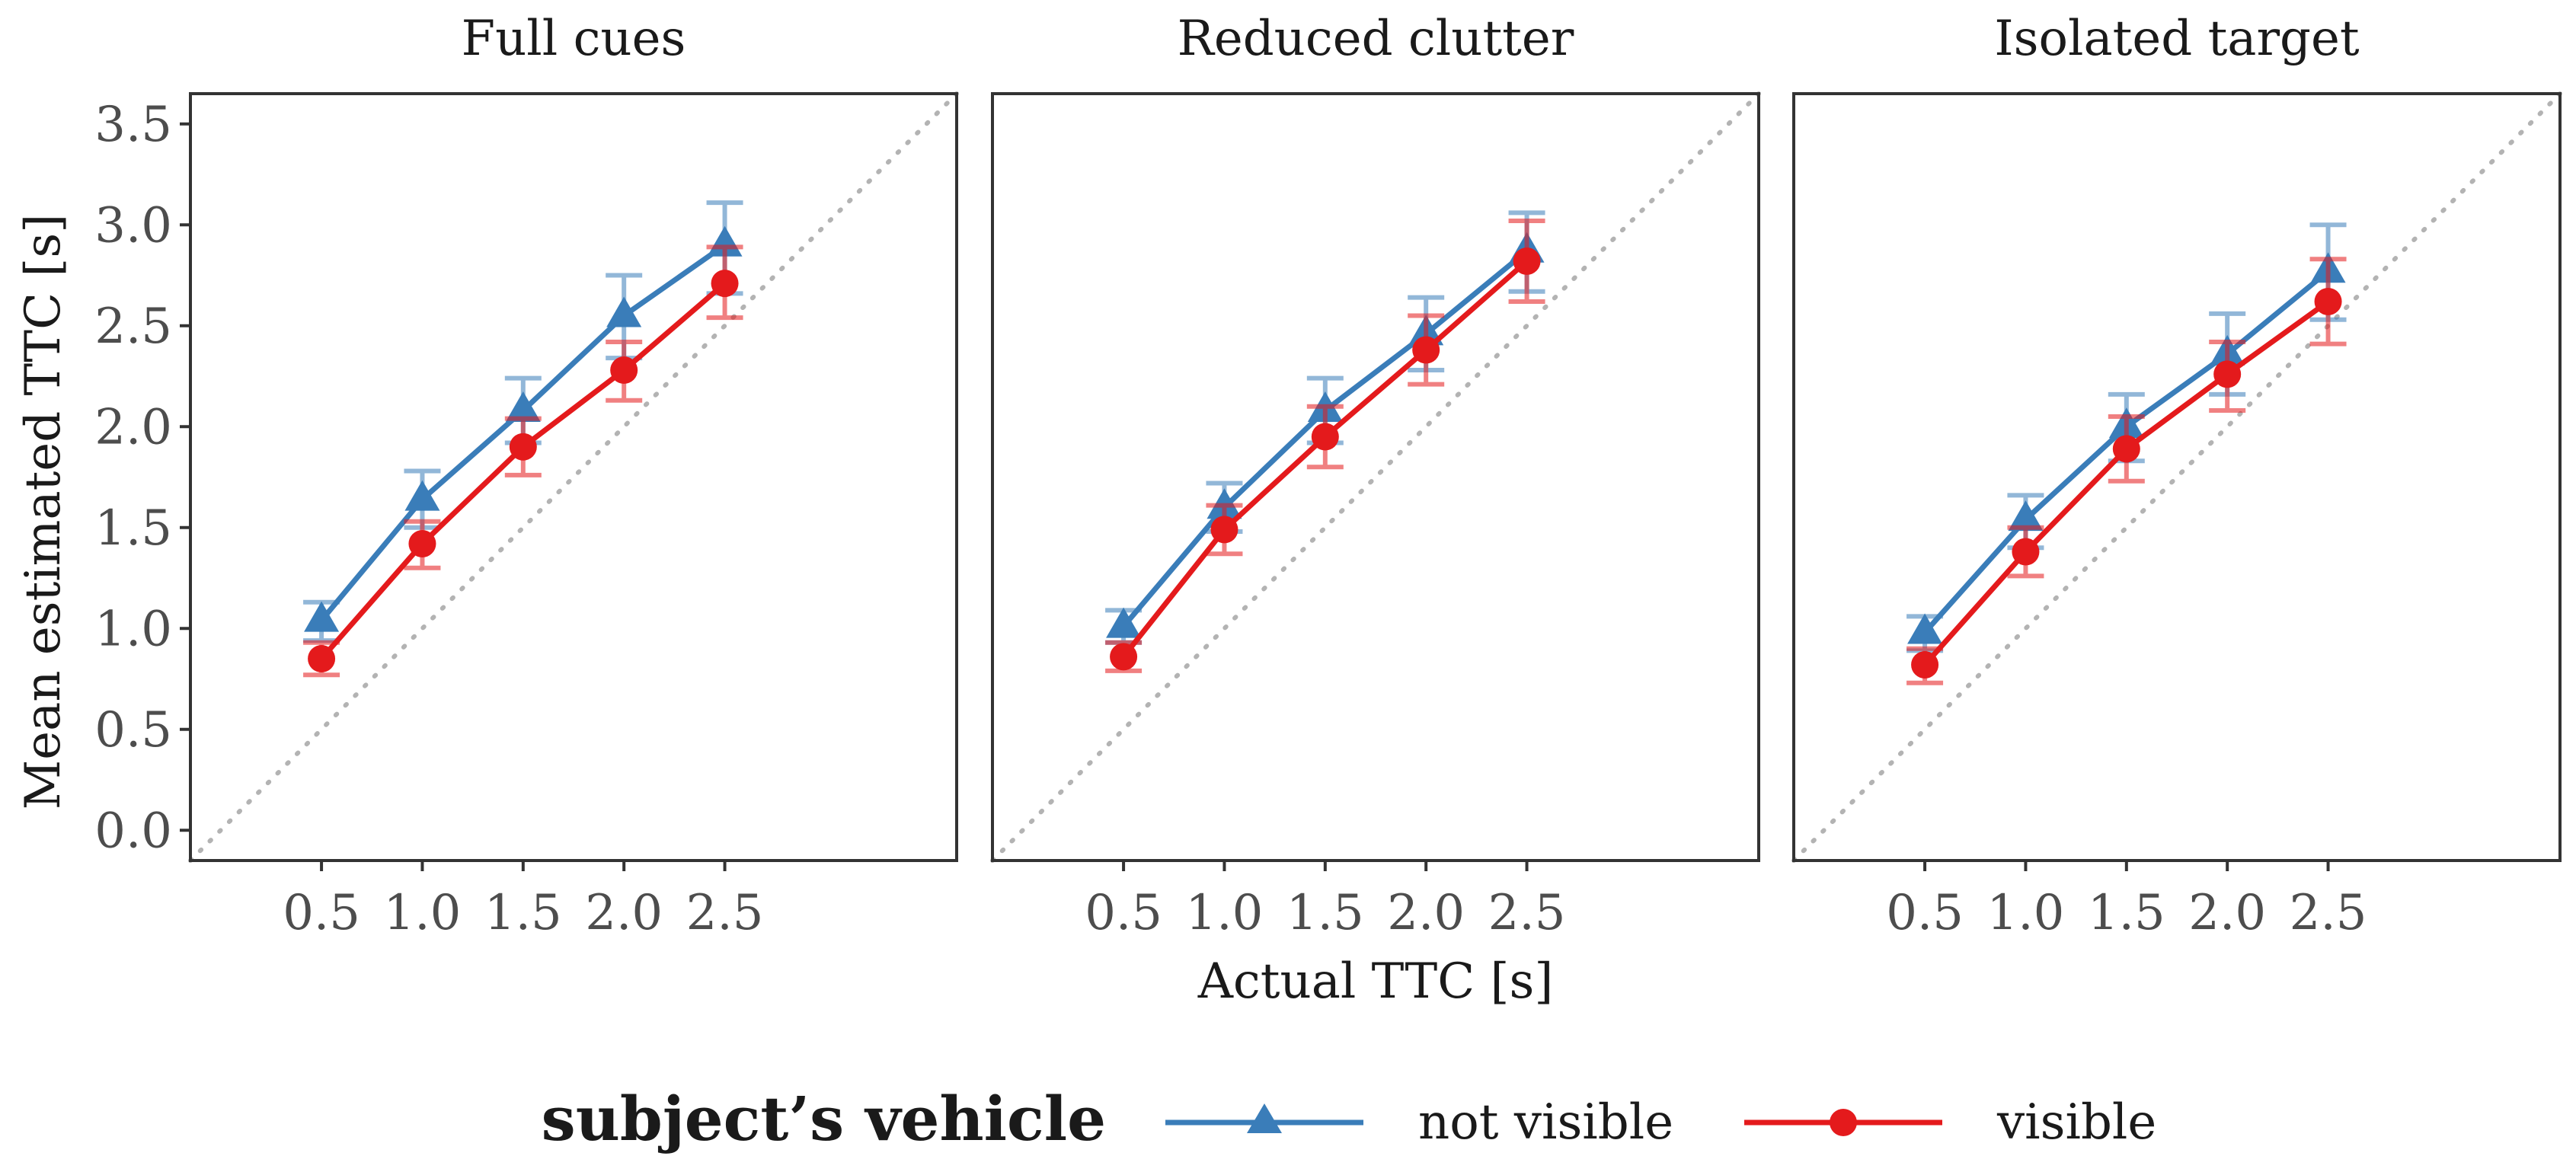 Image resolution: width=2576 pixels, height=1172 pixels. I want to click on y-tick-label: 0.5, so click(133, 730).